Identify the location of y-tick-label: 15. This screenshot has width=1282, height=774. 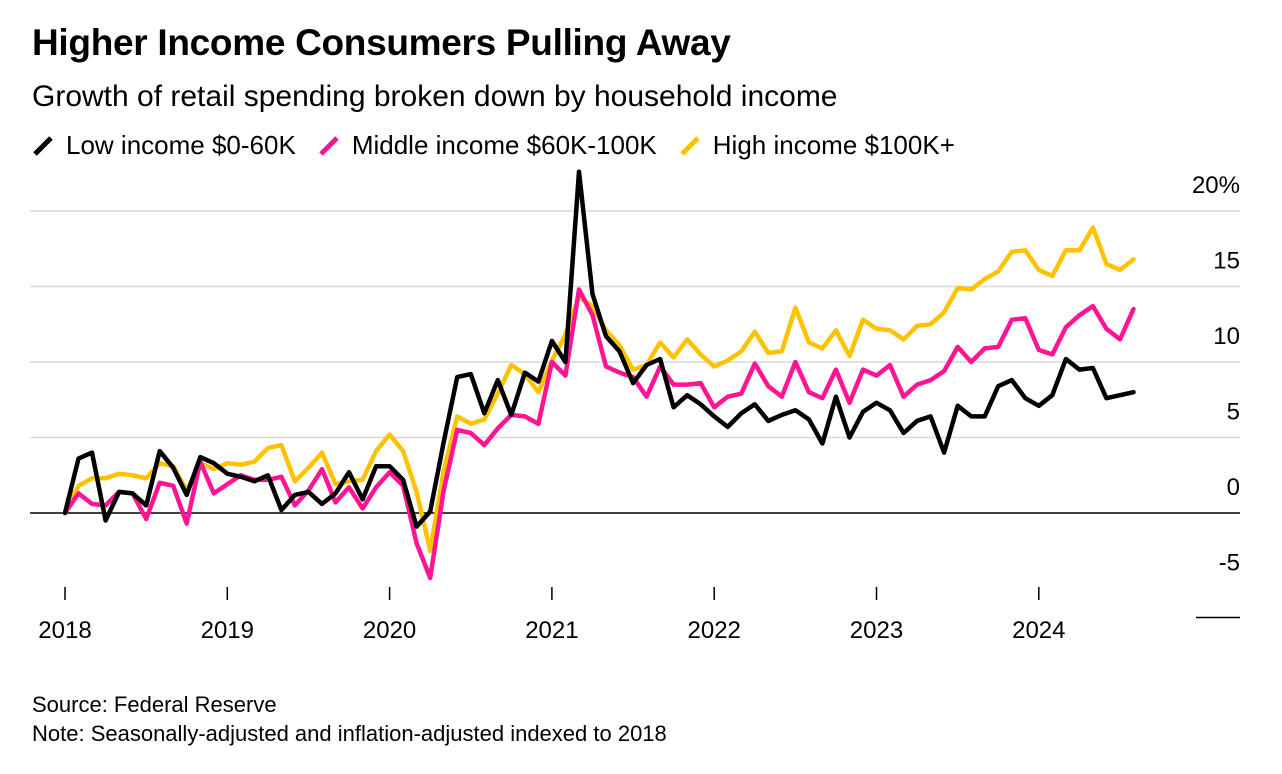
(1226, 261).